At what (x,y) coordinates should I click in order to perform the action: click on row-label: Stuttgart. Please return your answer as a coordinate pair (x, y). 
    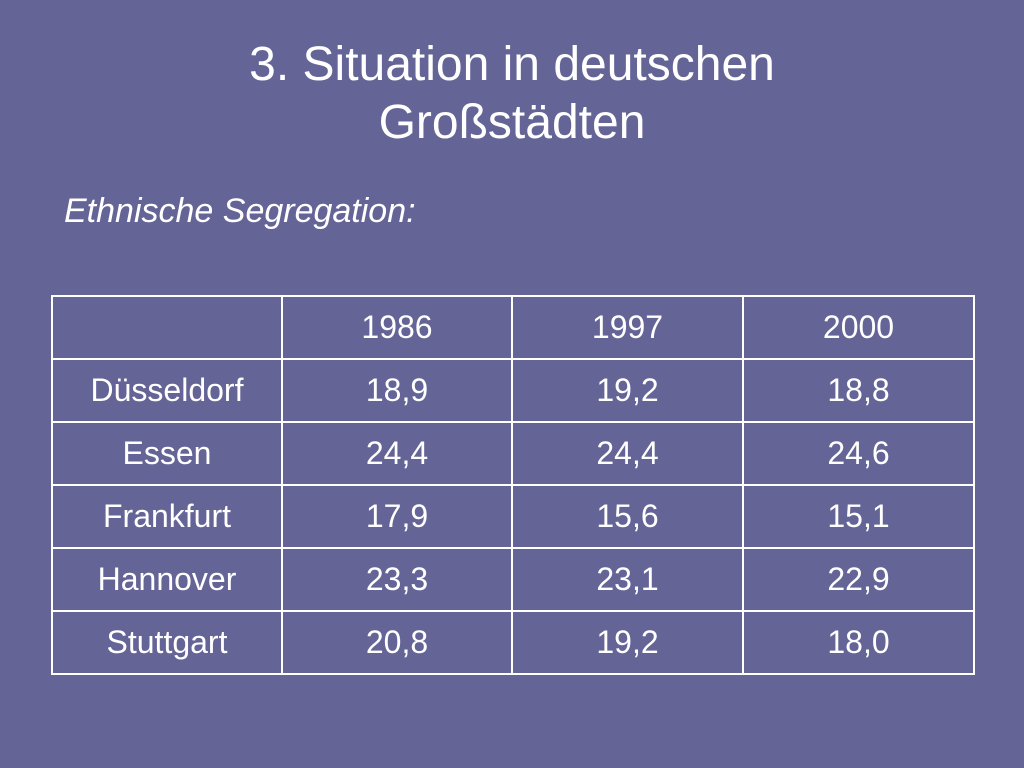
    Looking at the image, I should click on (167, 642).